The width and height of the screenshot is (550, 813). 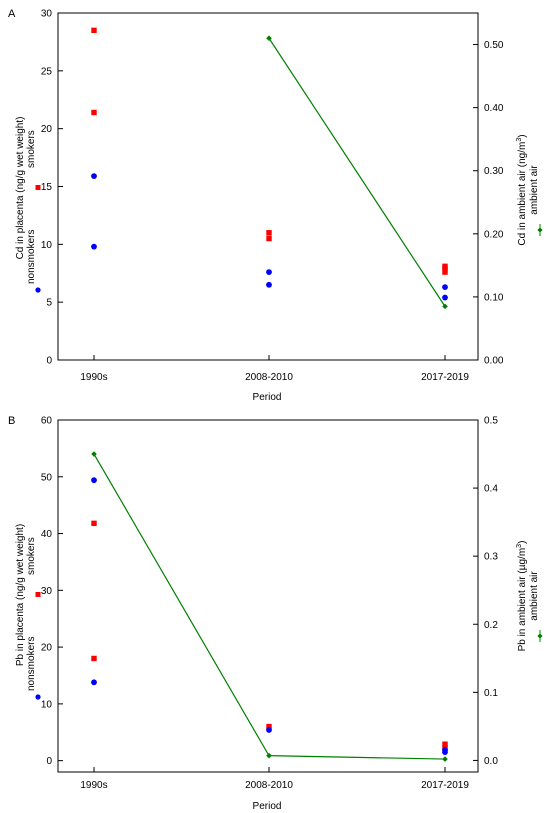 I want to click on right-tick-label: 0.00, so click(x=494, y=361).